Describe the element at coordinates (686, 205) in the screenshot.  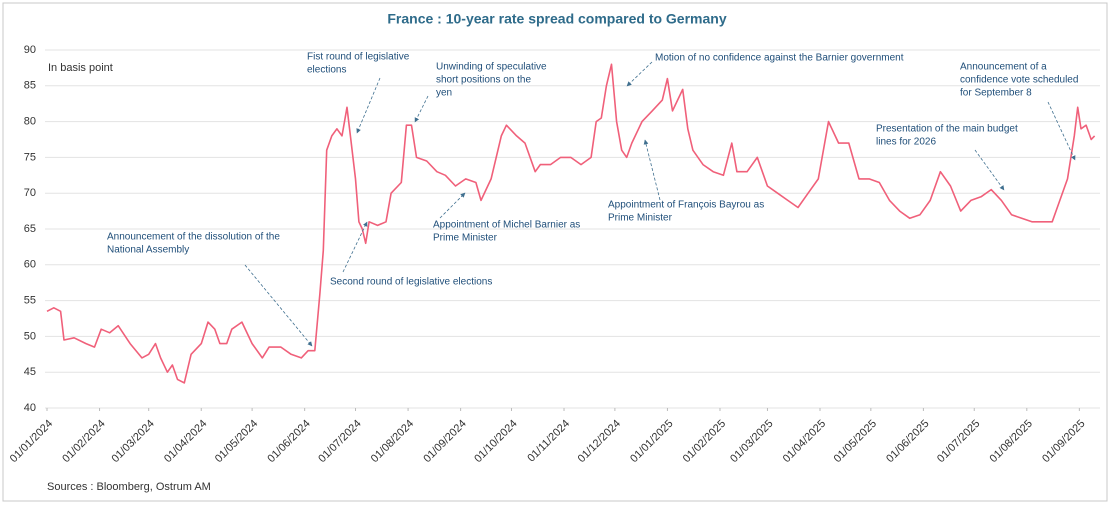
I see `annotation: Appointment of François Bayrou as` at that location.